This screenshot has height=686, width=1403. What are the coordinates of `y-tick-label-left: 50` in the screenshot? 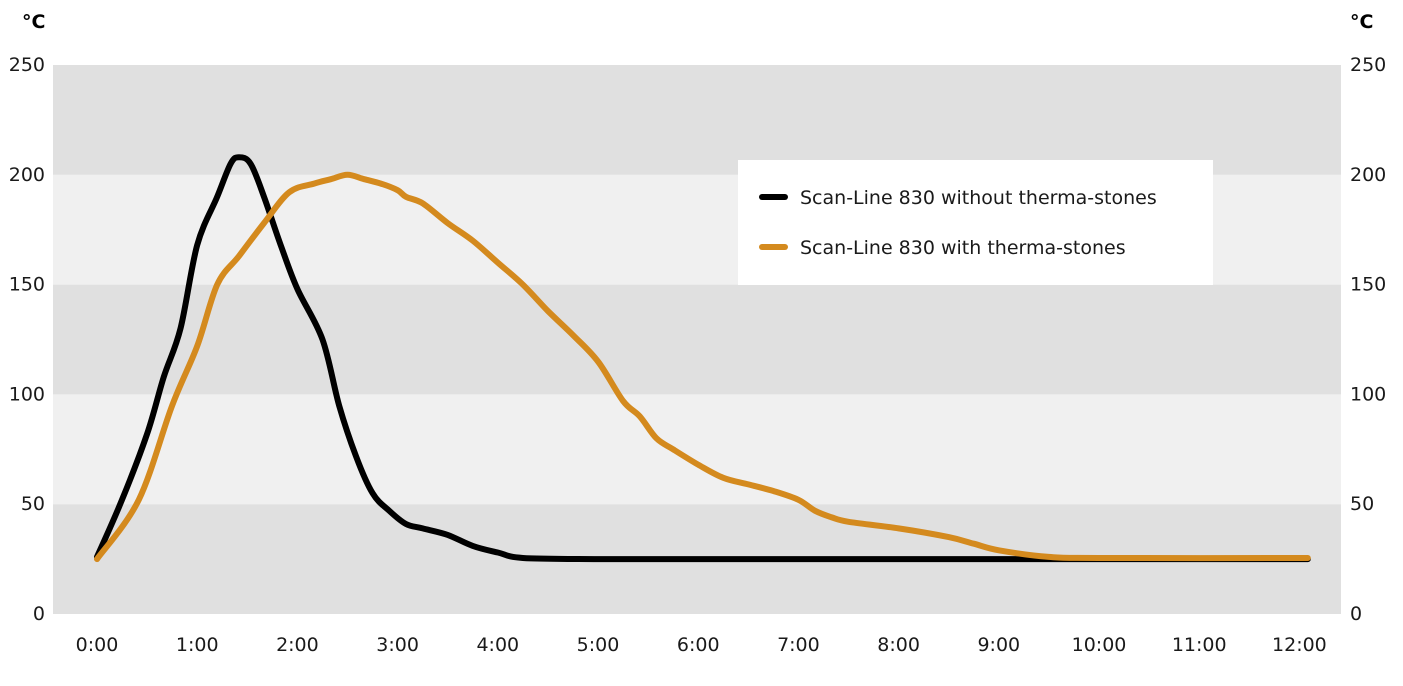 It's located at (33, 504).